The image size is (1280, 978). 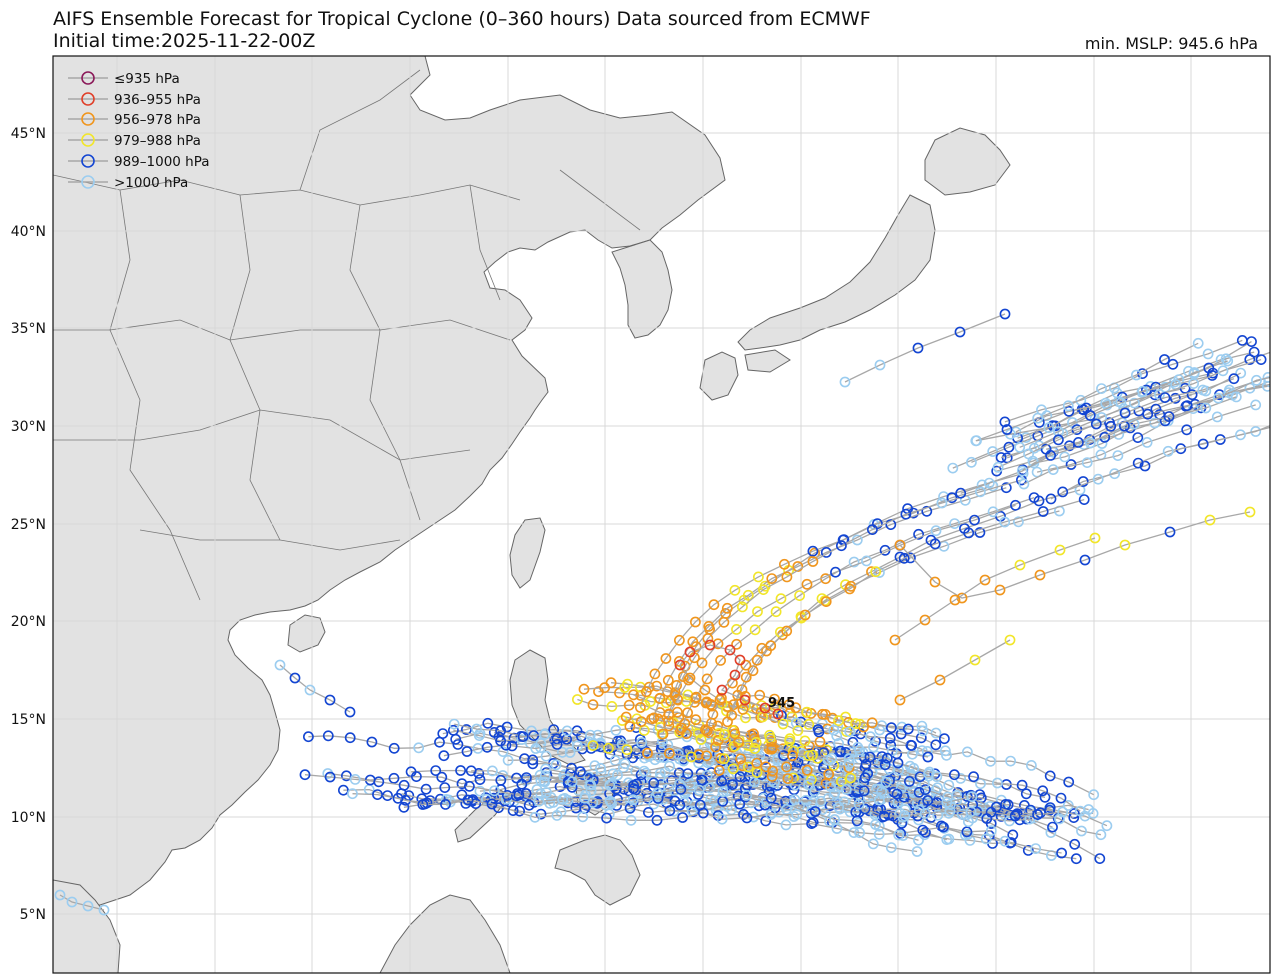 What do you see at coordinates (306, 633) in the screenshot?
I see `hainan` at bounding box center [306, 633].